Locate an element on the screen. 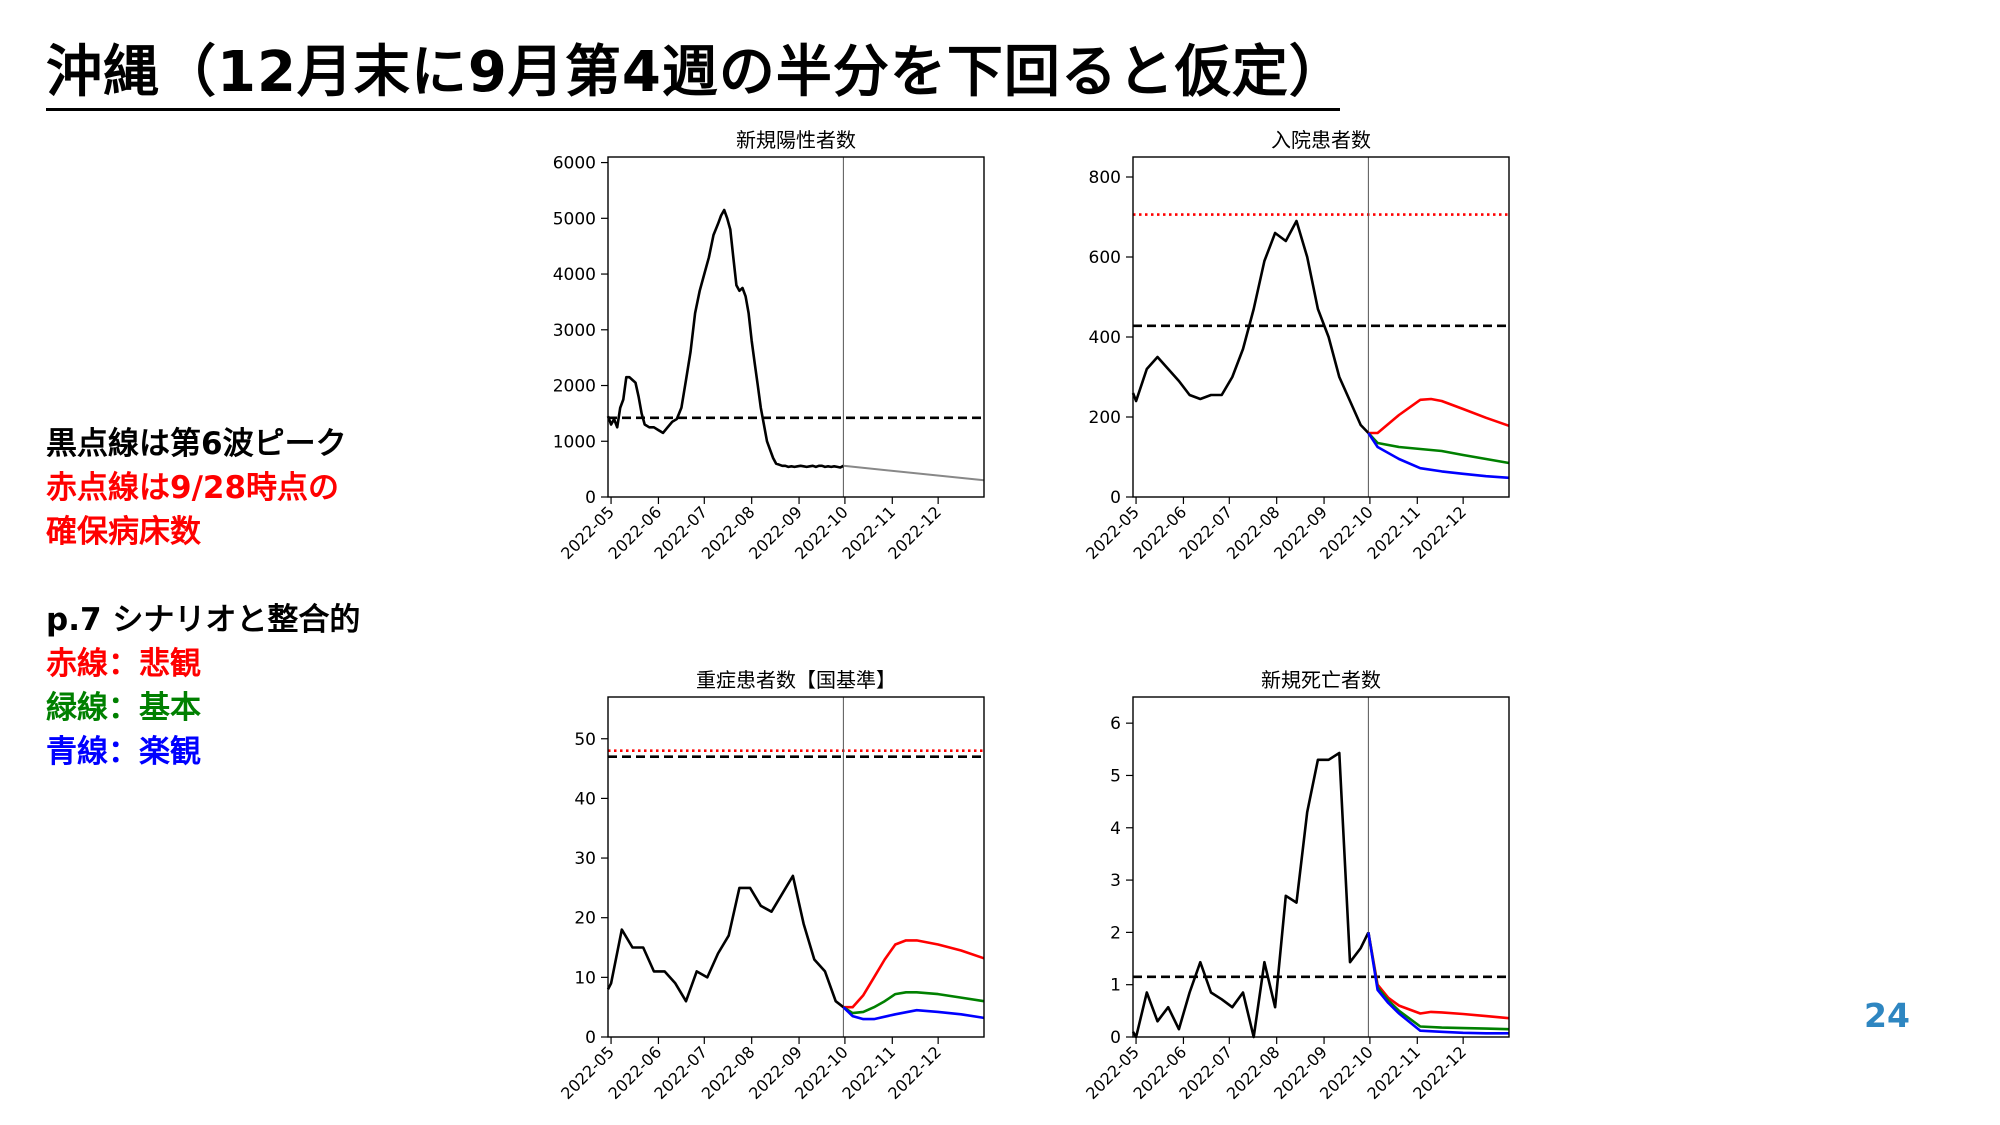  y-tick-label: 800 is located at coordinates (1105, 178).